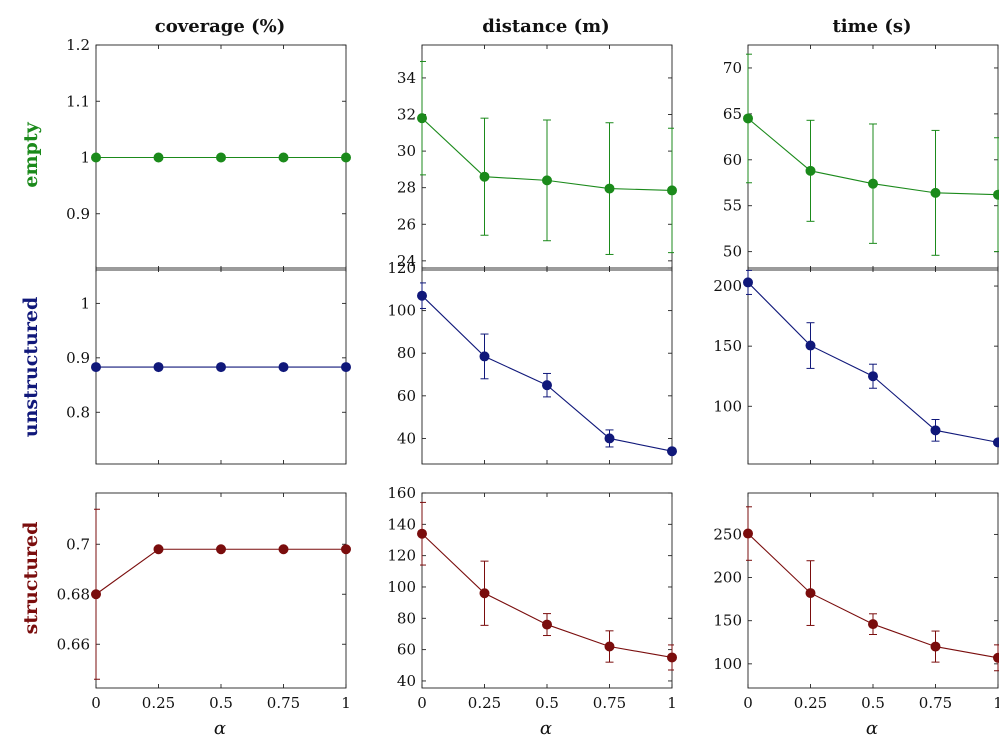 The width and height of the screenshot is (999, 743). Describe the element at coordinates (73, 594) in the screenshot. I see `y-tick-label: 0.68` at that location.